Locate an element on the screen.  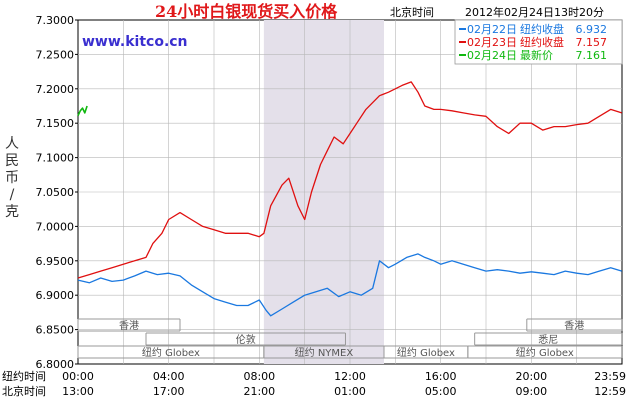
y-axis-label-char: / is located at coordinates (12, 195).